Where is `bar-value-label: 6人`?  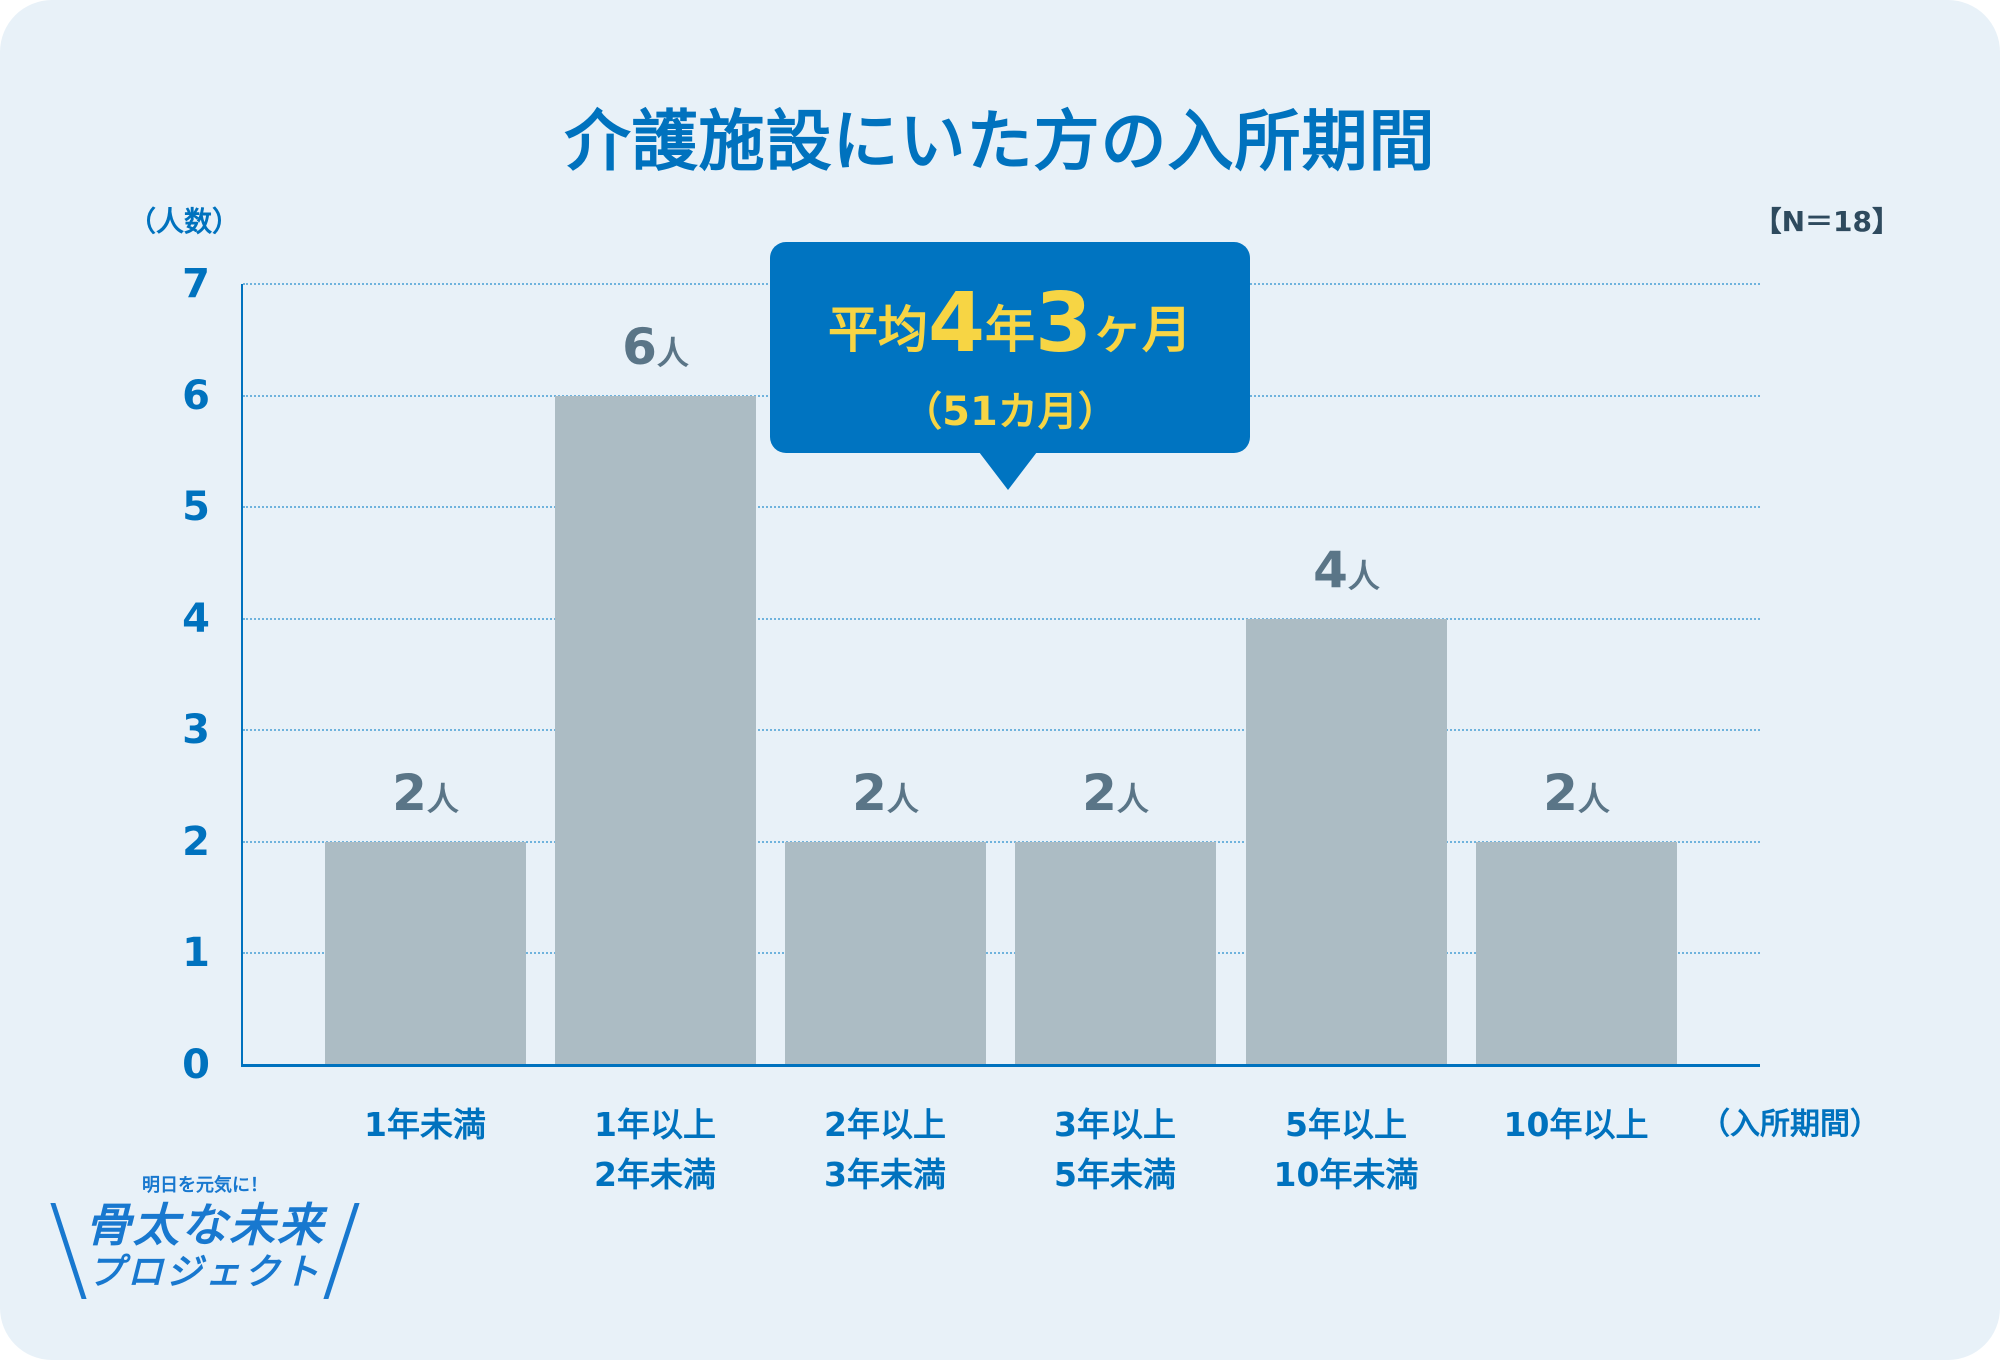
bar-value-label: 6人 is located at coordinates (655, 347).